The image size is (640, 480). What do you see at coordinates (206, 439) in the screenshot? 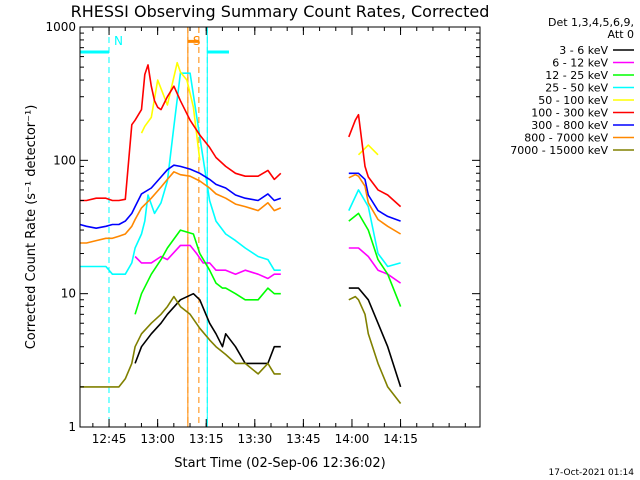
I see `x-tick-label: 13:15` at bounding box center [206, 439].